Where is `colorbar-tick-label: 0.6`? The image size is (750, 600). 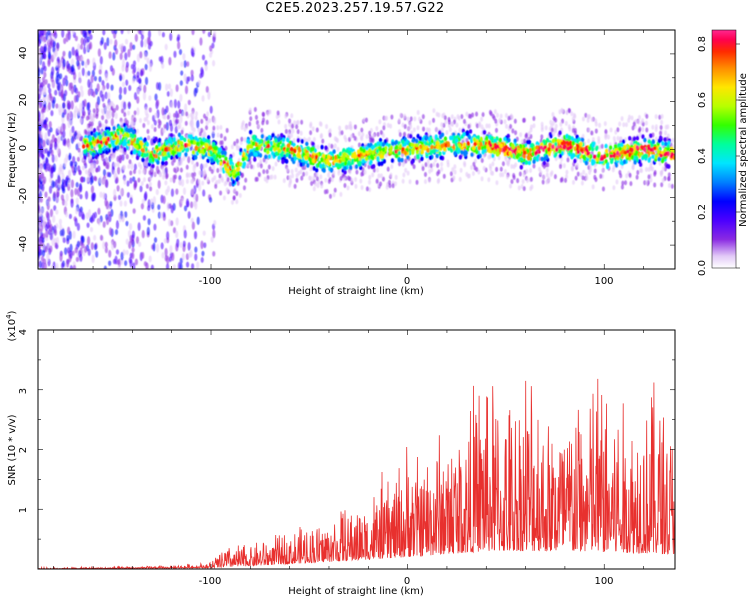 colorbar-tick-label: 0.6 is located at coordinates (702, 100).